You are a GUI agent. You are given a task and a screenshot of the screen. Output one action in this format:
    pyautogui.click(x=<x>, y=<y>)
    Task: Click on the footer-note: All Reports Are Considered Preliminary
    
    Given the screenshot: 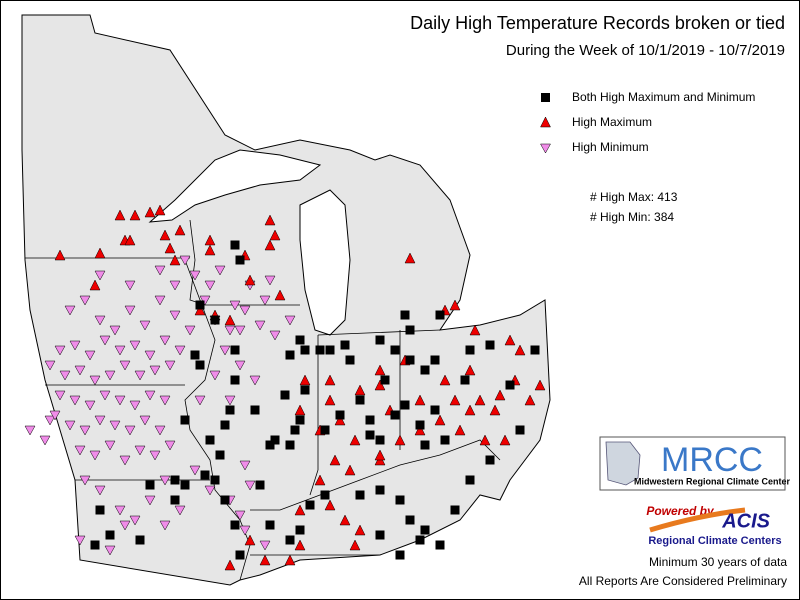 What is the action you would take?
    pyautogui.click(x=683, y=581)
    